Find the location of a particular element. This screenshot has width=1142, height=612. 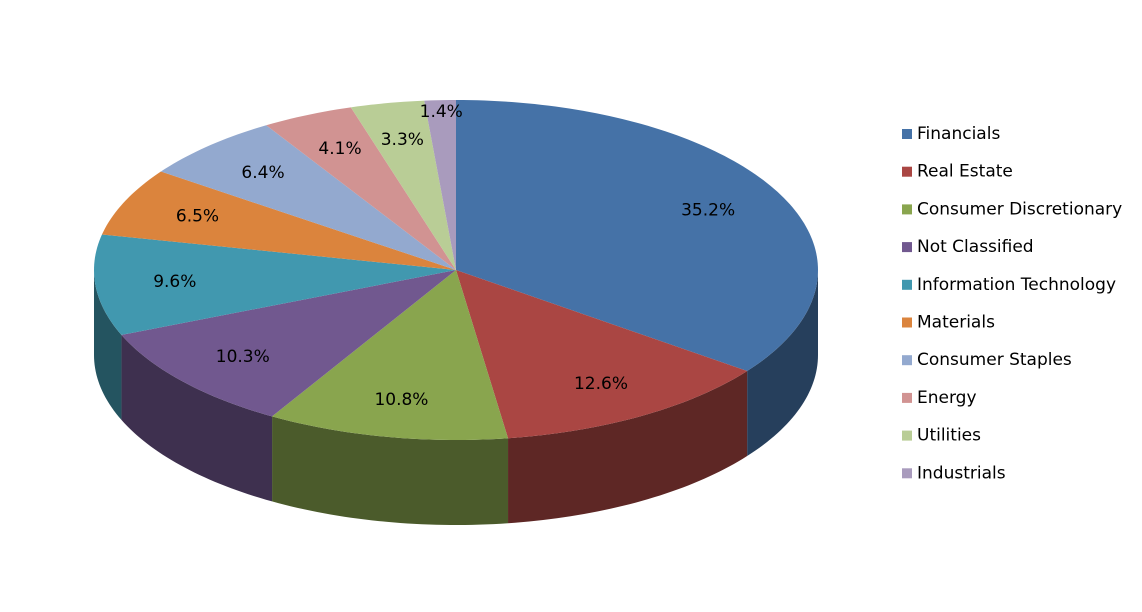

data-label: 3.3% is located at coordinates (402, 140).